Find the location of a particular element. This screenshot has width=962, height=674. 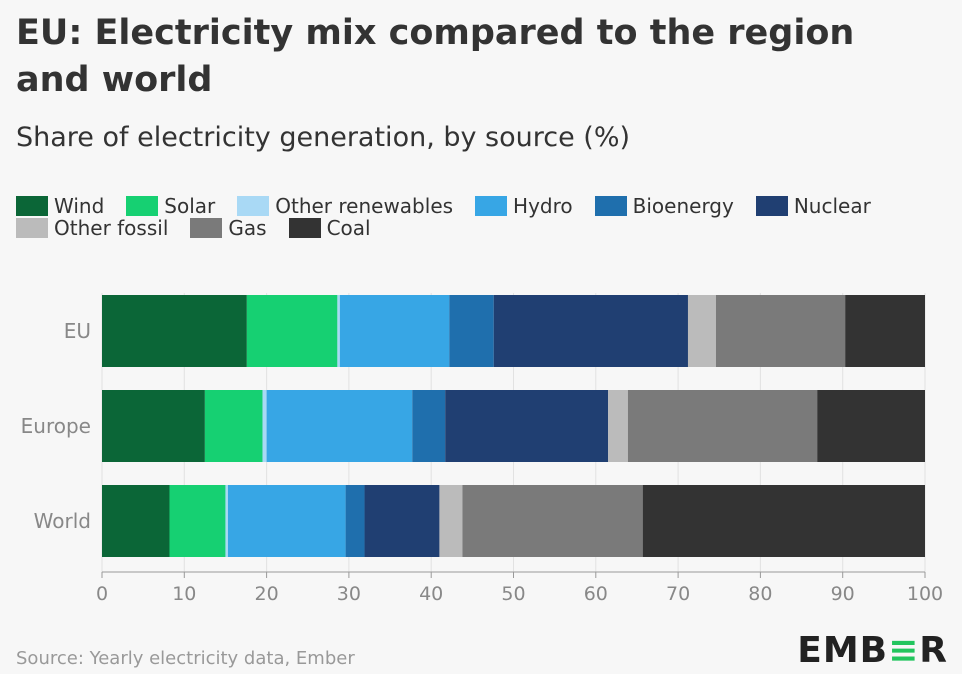

bar-europe-gas is located at coordinates (722, 426).